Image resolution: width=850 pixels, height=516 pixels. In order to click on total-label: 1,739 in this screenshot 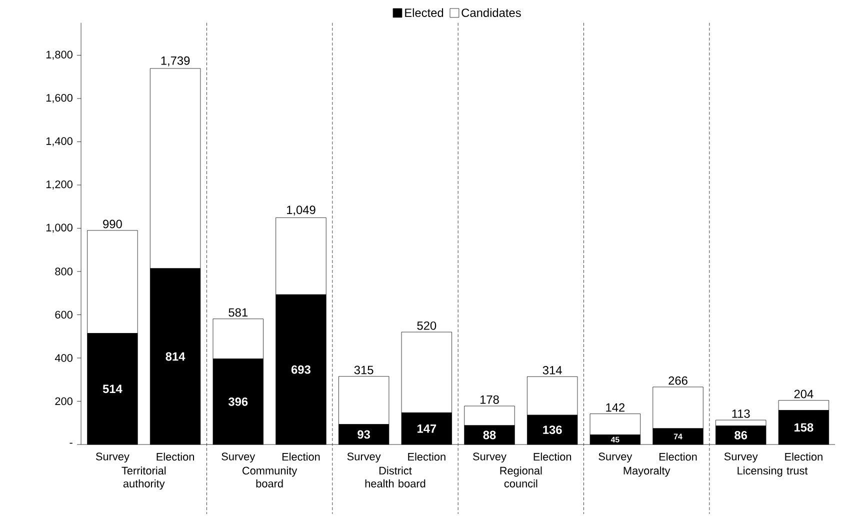, I will do `click(175, 61)`.